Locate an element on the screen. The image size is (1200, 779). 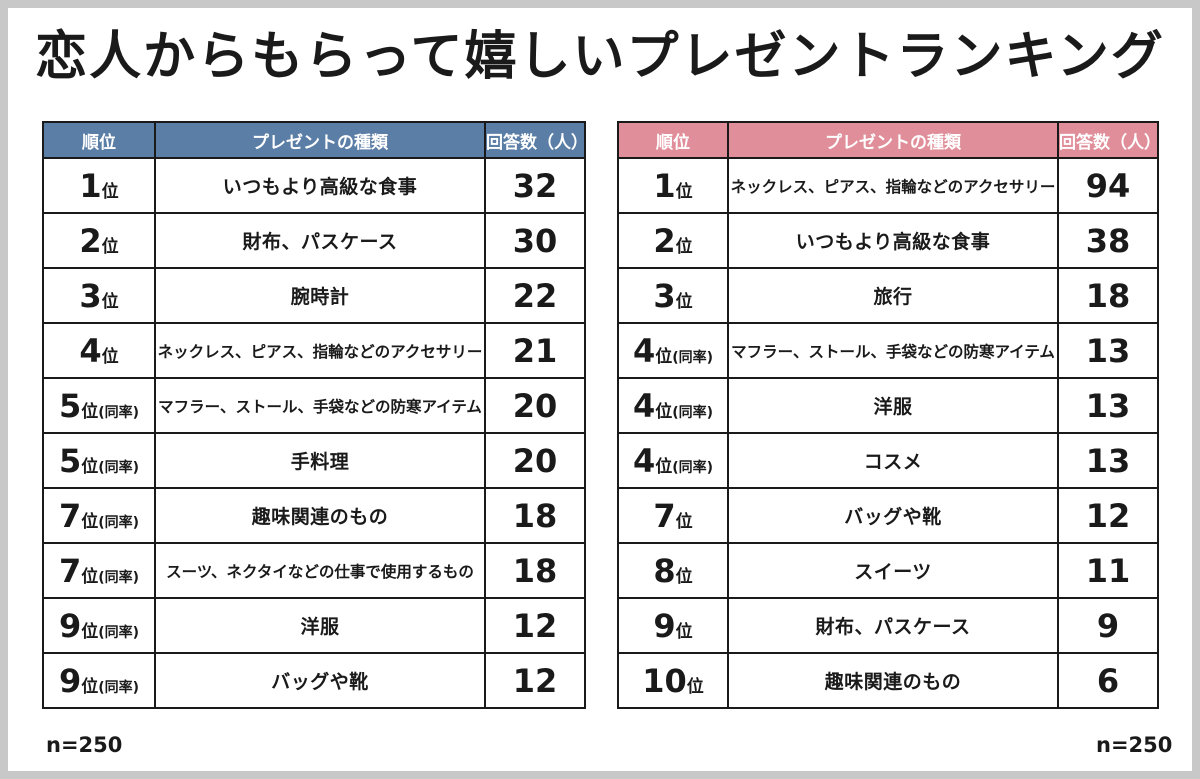
header-present: プレゼントの種類 is located at coordinates (893, 140).